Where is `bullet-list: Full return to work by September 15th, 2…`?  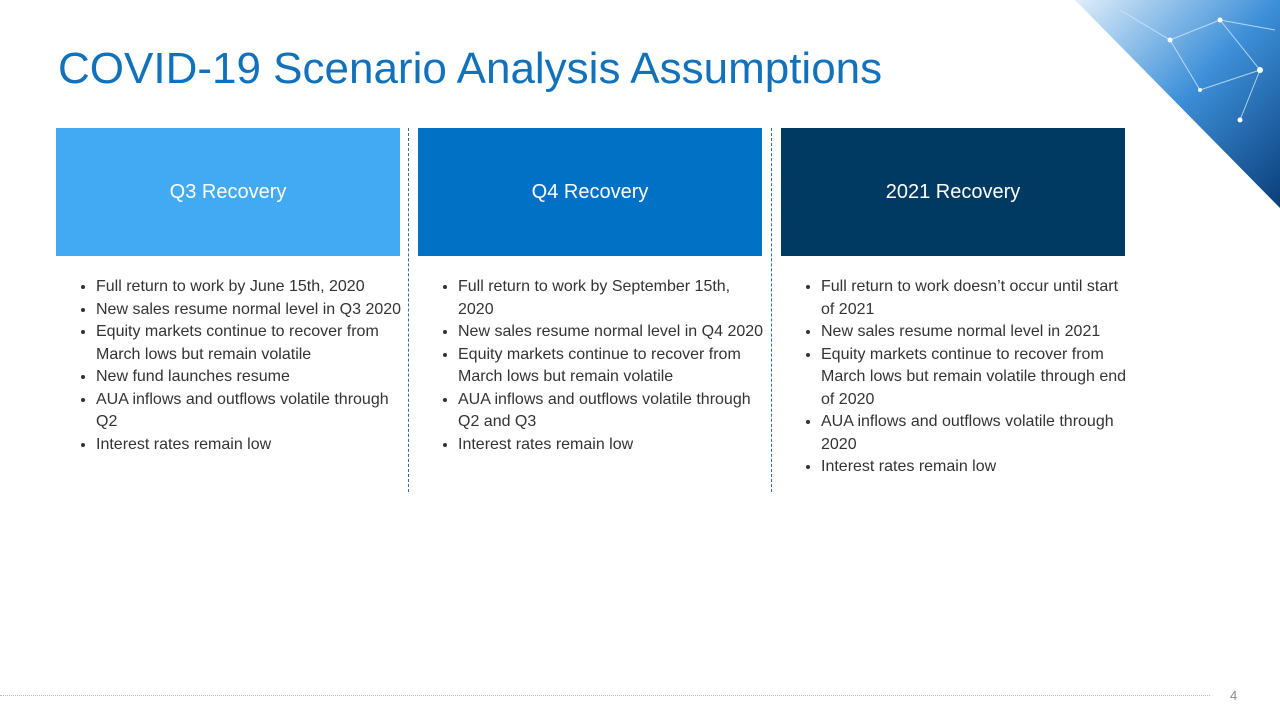 bullet-list: Full return to work by September 15th, 2… is located at coordinates (593, 366).